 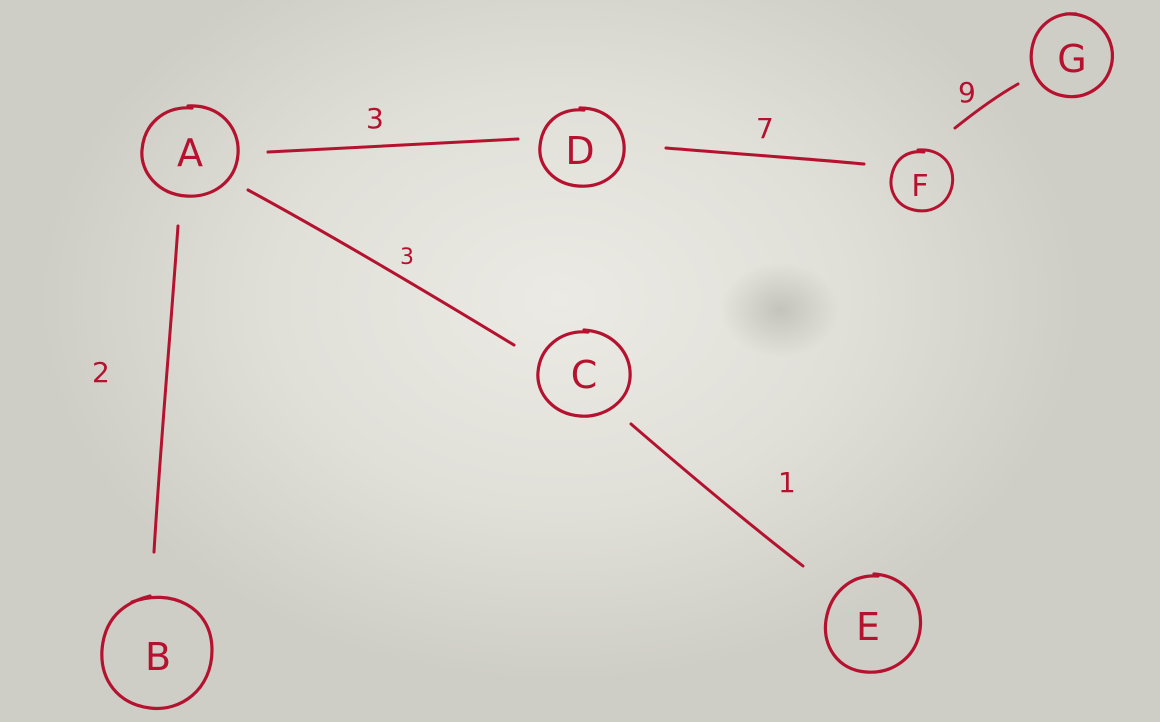 I want to click on node-B-label: B, so click(x=158, y=657).